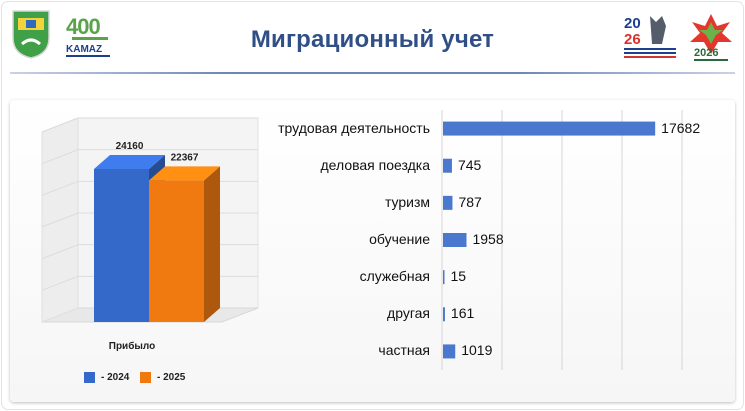 Image resolution: width=745 pixels, height=411 pixels. Describe the element at coordinates (408, 313) in the screenshot. I see `category-label: другая` at that location.